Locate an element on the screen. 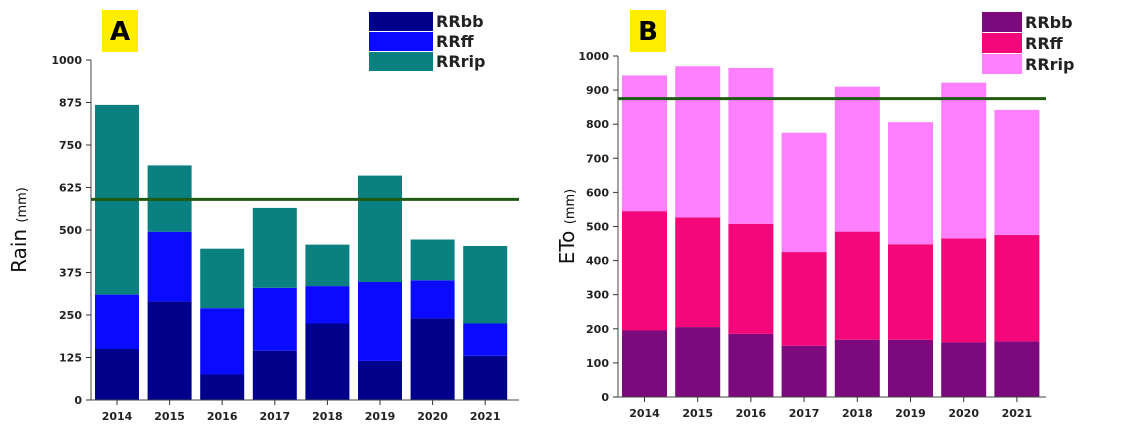  chart-a-ytick-label-375: 375 is located at coordinates (70, 273).